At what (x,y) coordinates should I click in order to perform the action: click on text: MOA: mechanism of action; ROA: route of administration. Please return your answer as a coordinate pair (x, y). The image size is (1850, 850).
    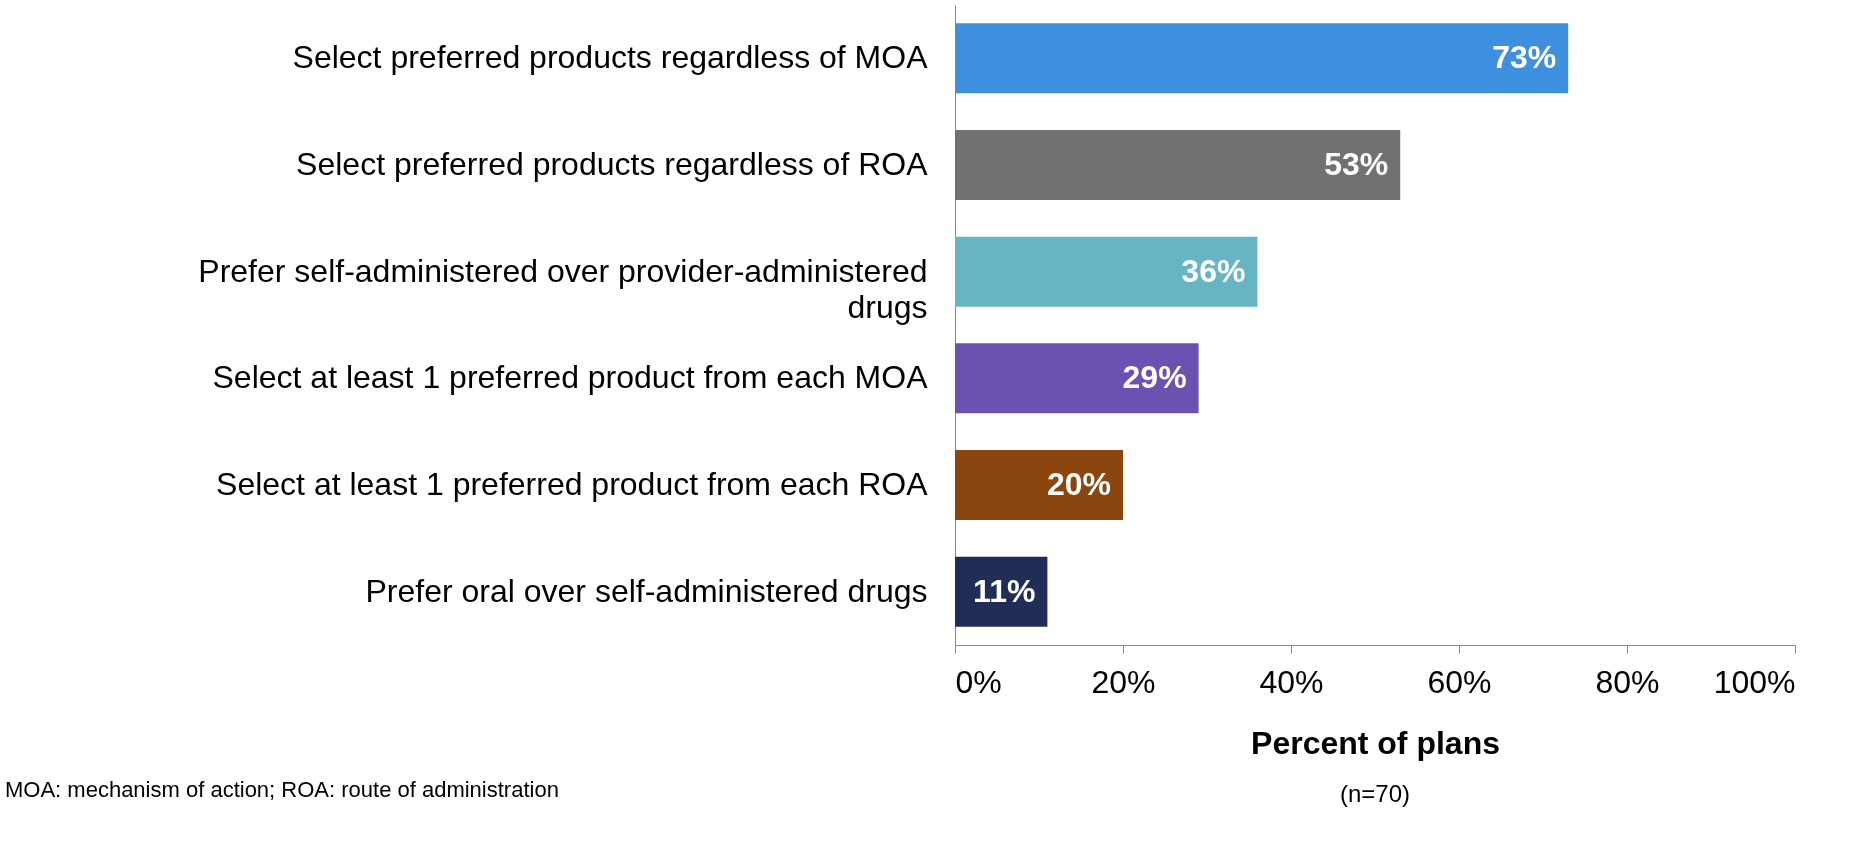
    Looking at the image, I should click on (282, 789).